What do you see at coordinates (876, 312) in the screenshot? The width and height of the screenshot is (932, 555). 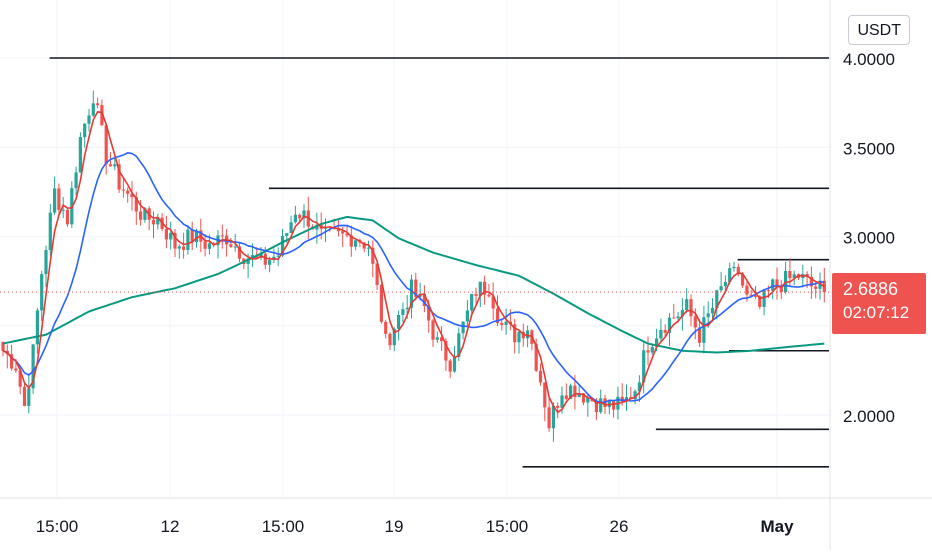 I see `bar-countdown: 02:07:12` at bounding box center [876, 312].